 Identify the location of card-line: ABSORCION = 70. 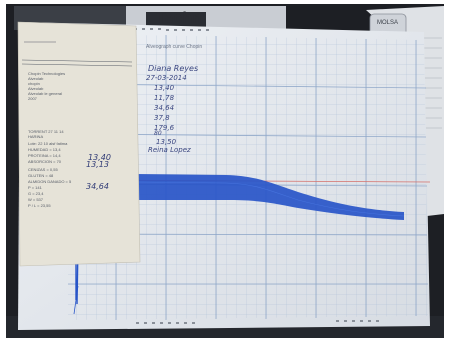
(45, 161).